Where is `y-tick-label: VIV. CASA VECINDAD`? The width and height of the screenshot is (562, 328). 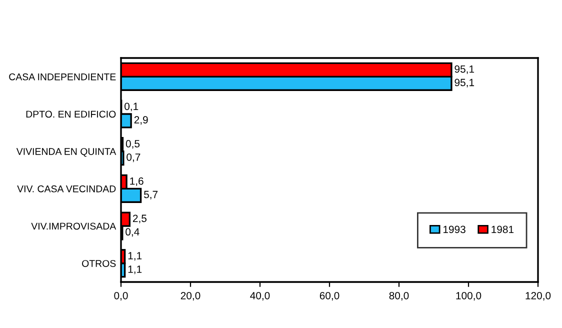 y-tick-label: VIV. CASA VECINDAD is located at coordinates (66, 188).